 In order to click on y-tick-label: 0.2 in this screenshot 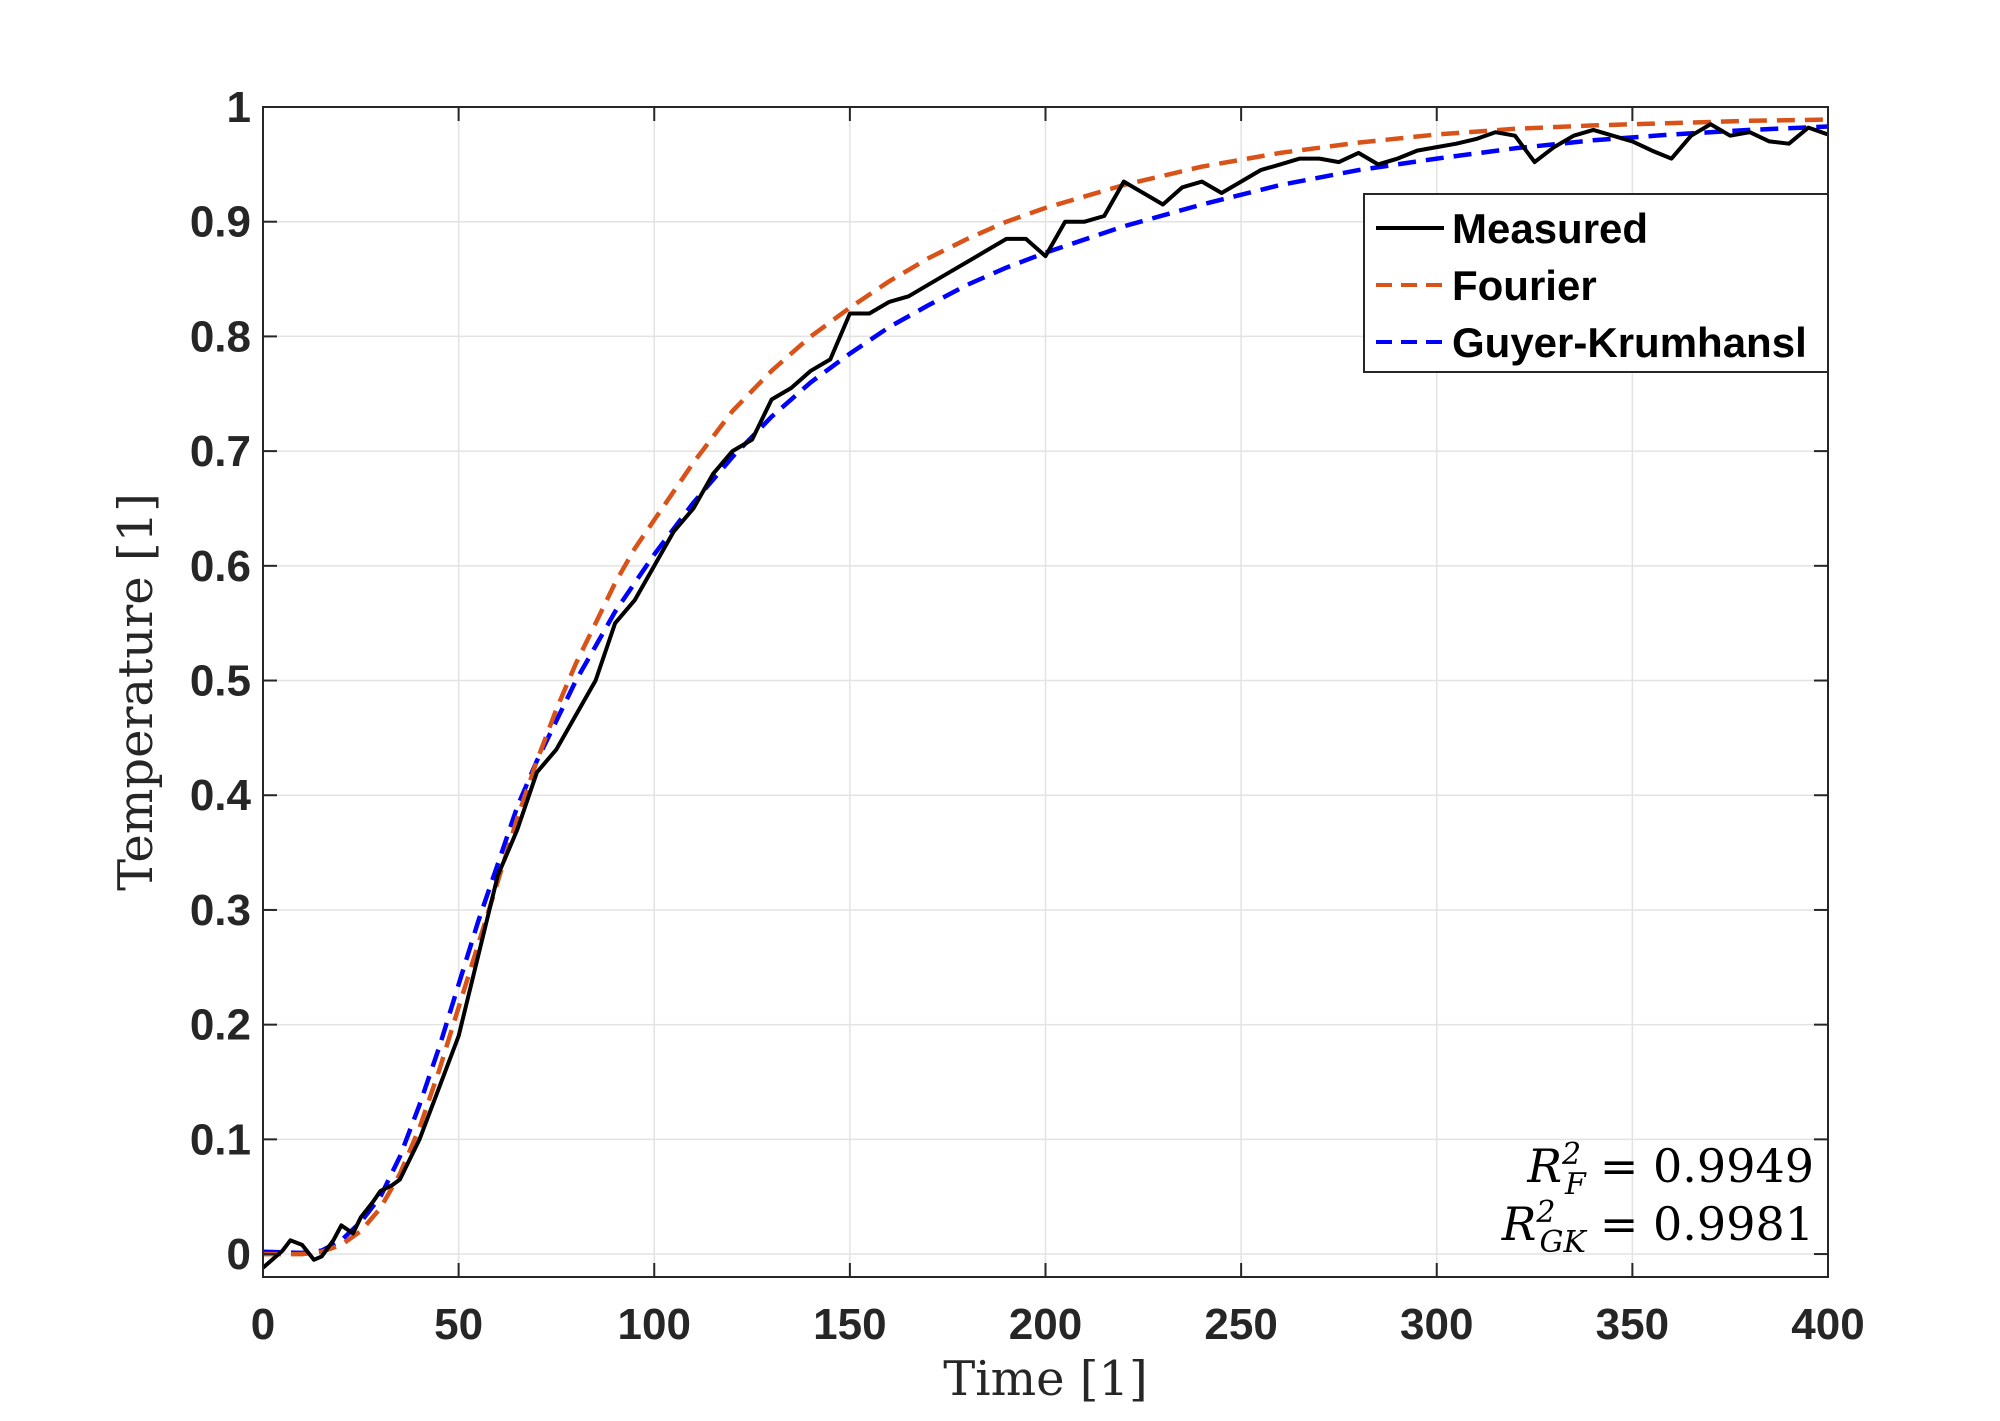, I will do `click(220, 1025)`.